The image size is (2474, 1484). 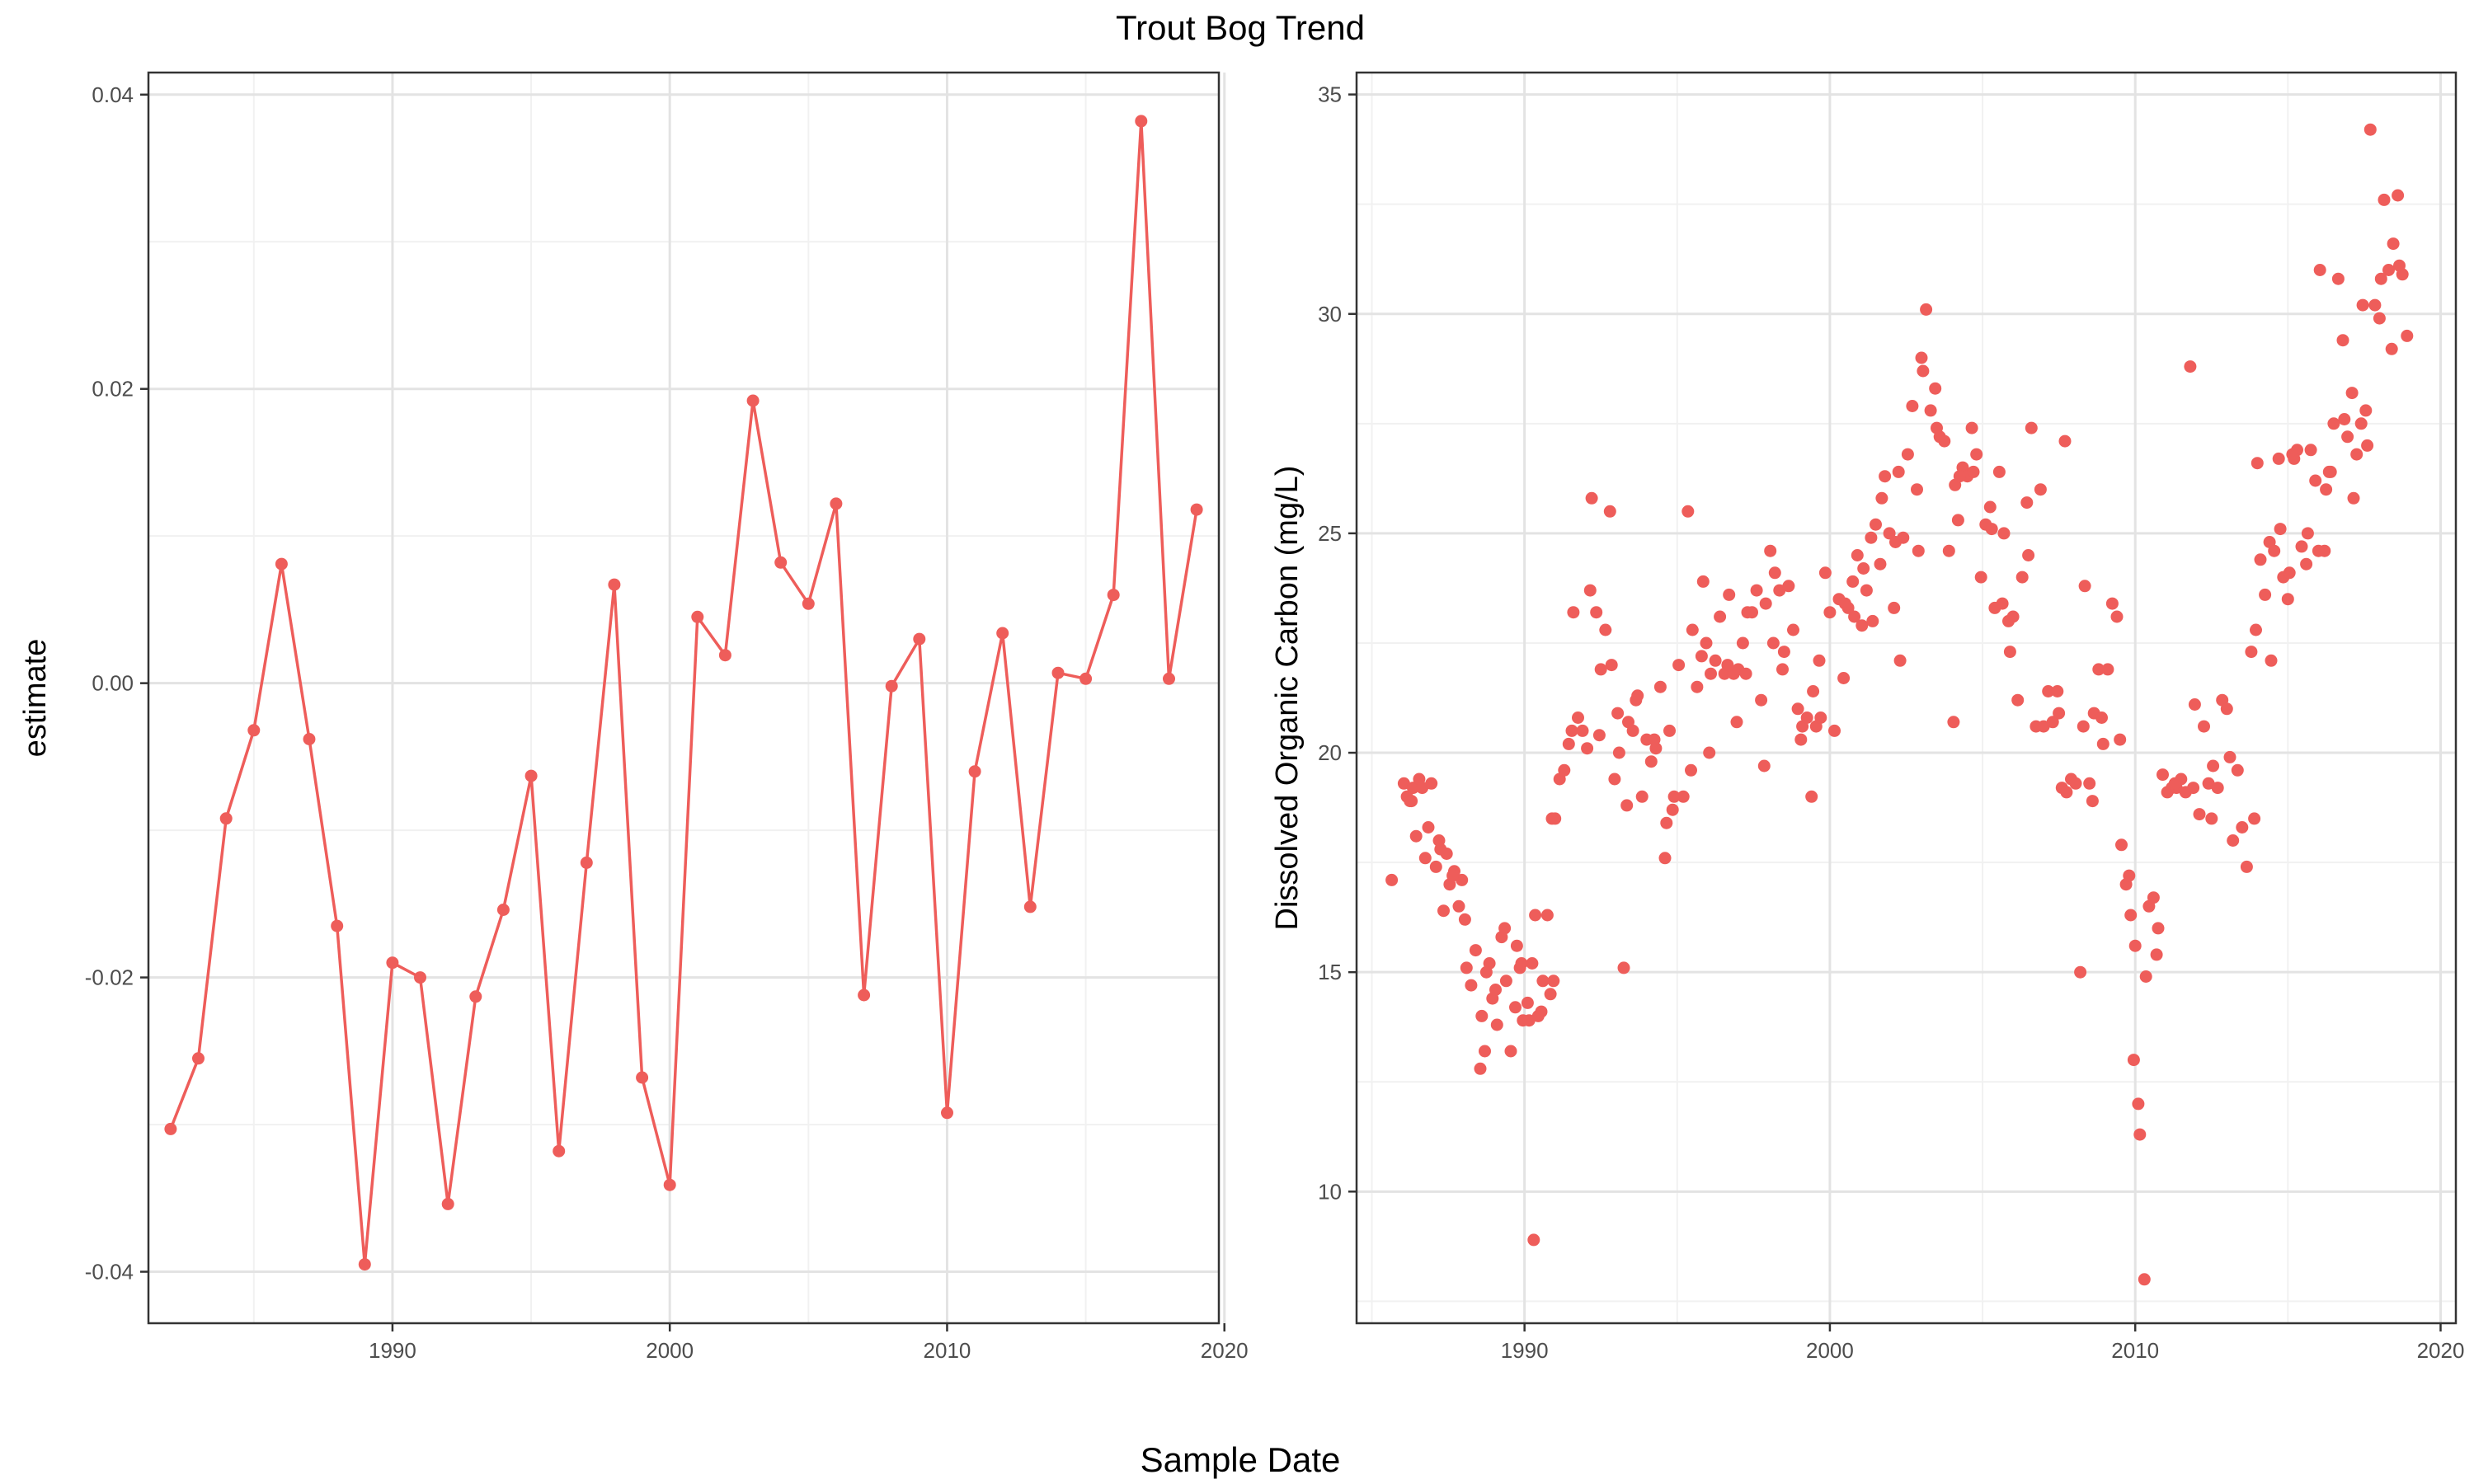 What do you see at coordinates (392, 1350) in the screenshot?
I see `x-tick-label: 1990` at bounding box center [392, 1350].